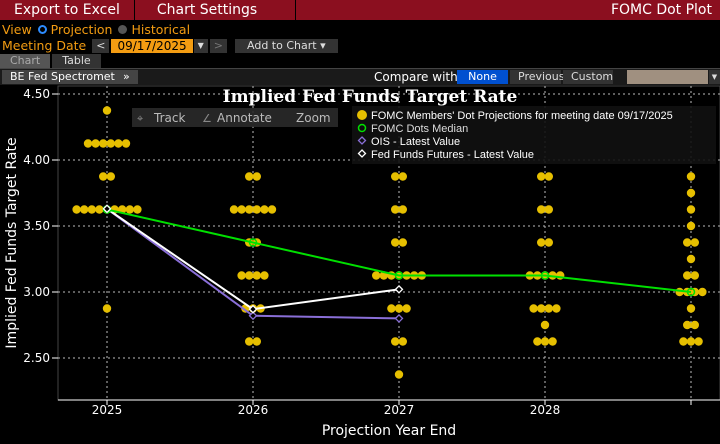  What do you see at coordinates (161, 29) in the screenshot?
I see `historical-label: Historical` at bounding box center [161, 29].